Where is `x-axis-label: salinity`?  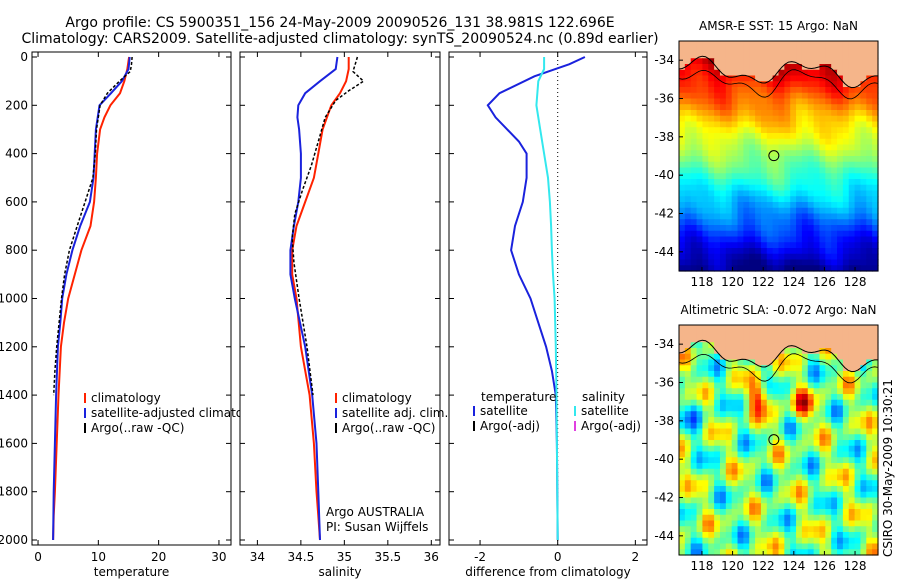
x-axis-label: salinity is located at coordinates (339, 572).